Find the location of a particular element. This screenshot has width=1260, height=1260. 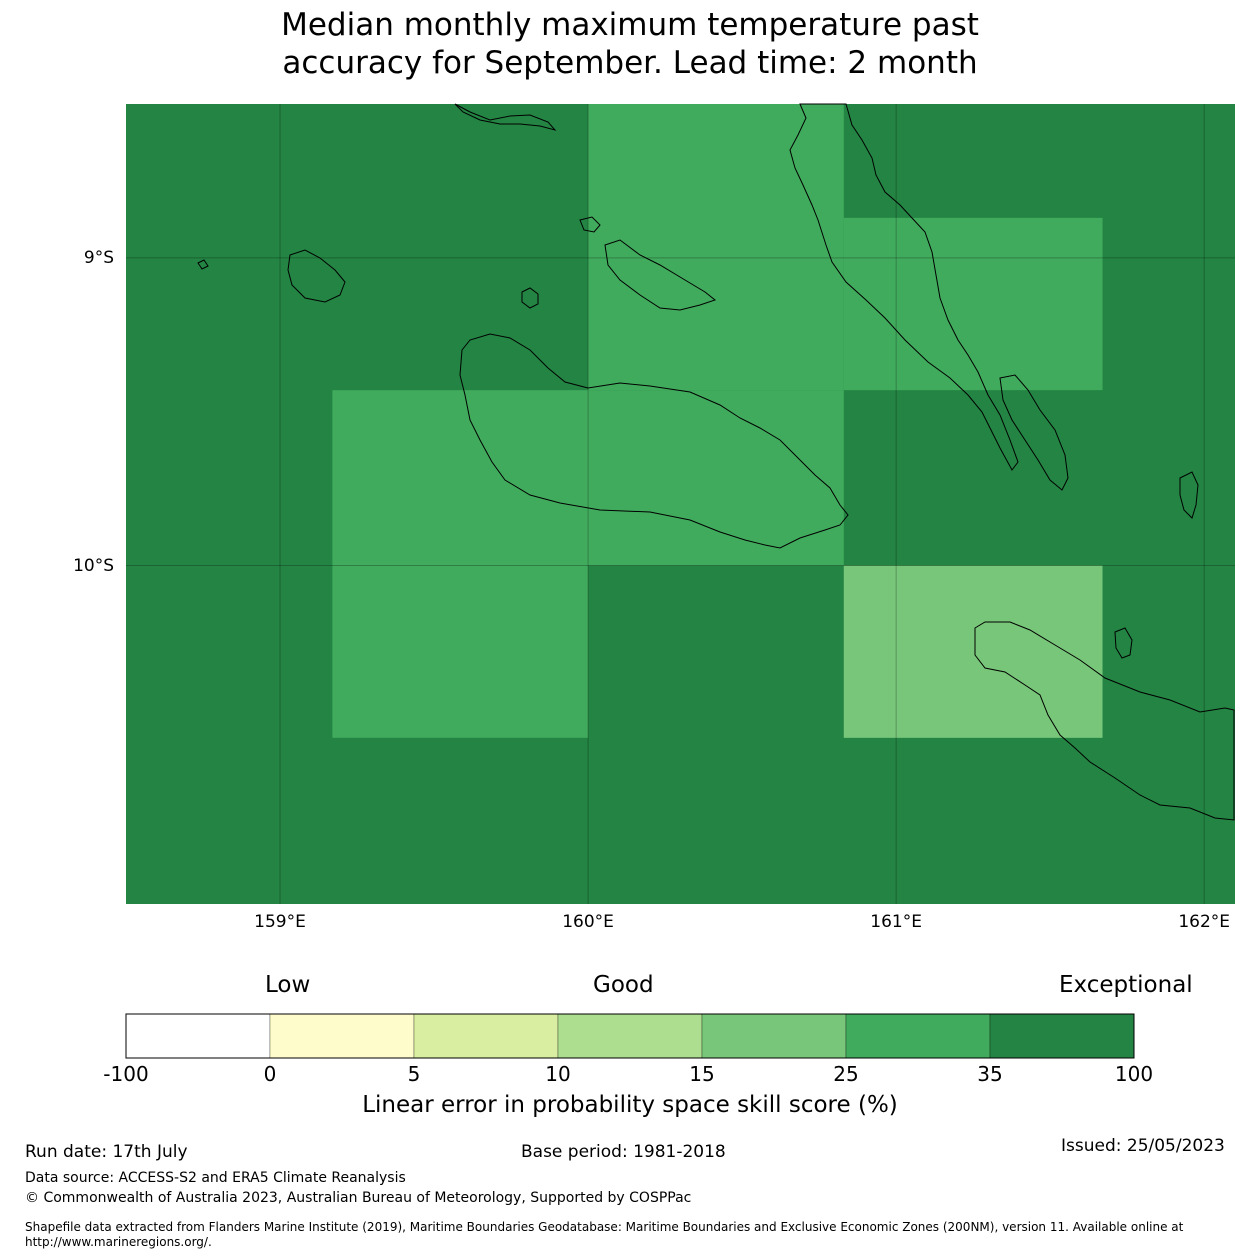

colorbar-outline is located at coordinates (630, 1036).